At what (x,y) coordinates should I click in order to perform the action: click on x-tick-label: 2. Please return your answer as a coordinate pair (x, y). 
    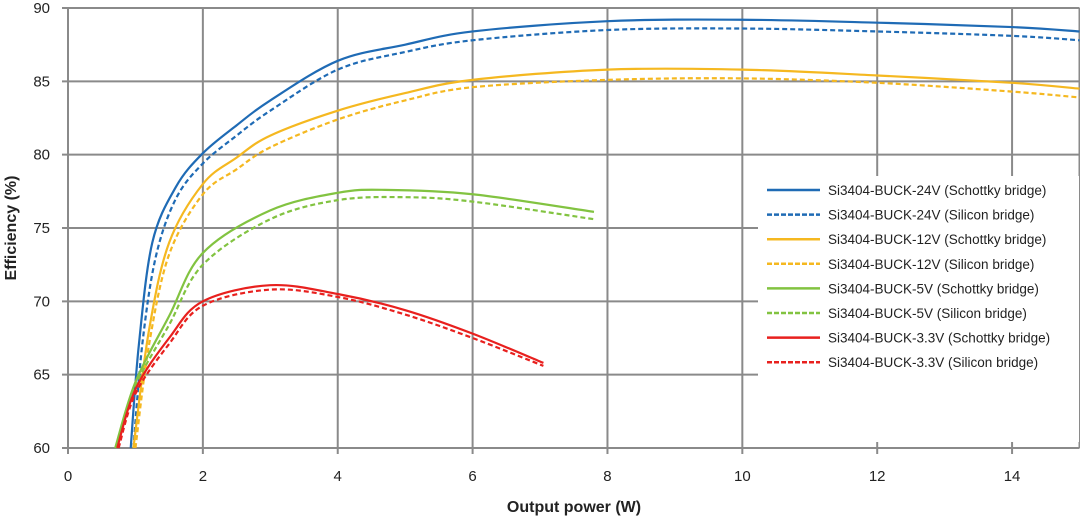
    Looking at the image, I should click on (203, 476).